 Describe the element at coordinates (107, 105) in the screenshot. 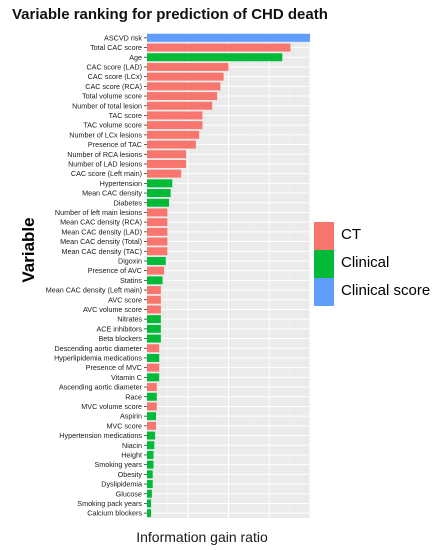

I see `y-tick-label: Number of total lesion` at that location.